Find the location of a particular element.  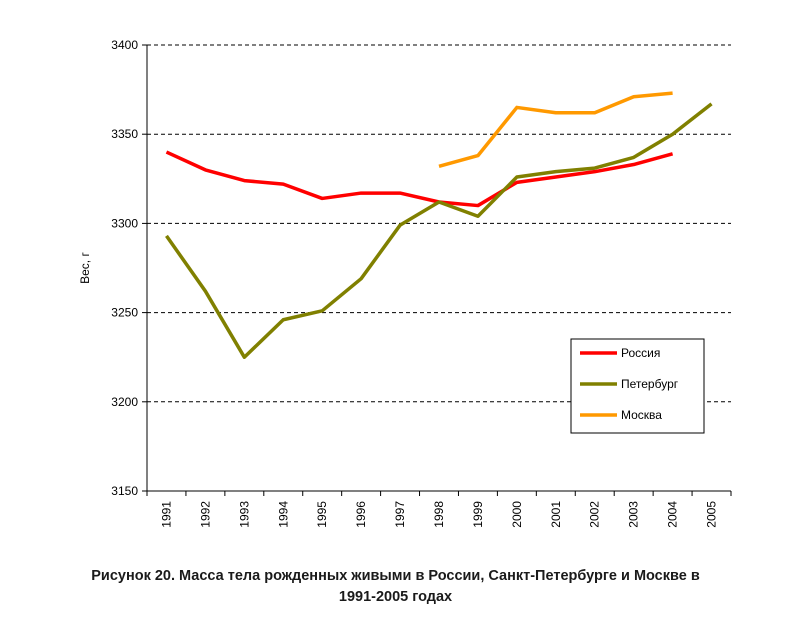

y-tick-label: 3300 is located at coordinates (124, 223).